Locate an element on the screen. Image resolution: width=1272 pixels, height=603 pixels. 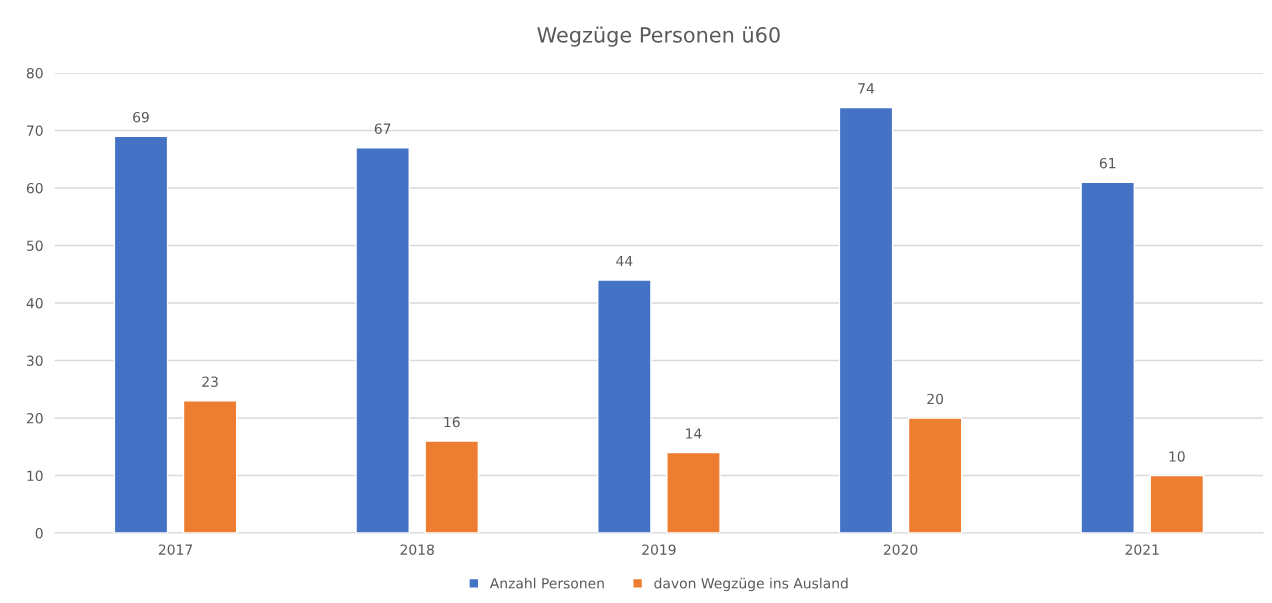
data-label: 16 is located at coordinates (452, 422).